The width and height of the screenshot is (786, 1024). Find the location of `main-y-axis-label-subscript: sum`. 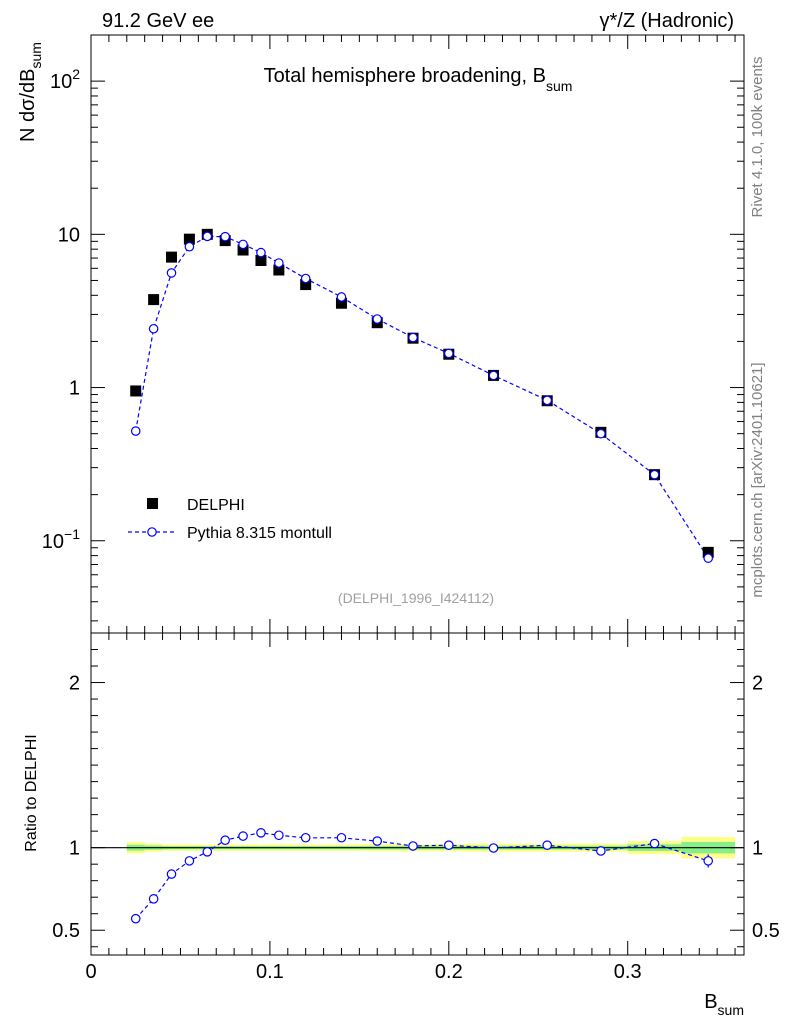

main-y-axis-label-subscript: sum is located at coordinates (36, 55).